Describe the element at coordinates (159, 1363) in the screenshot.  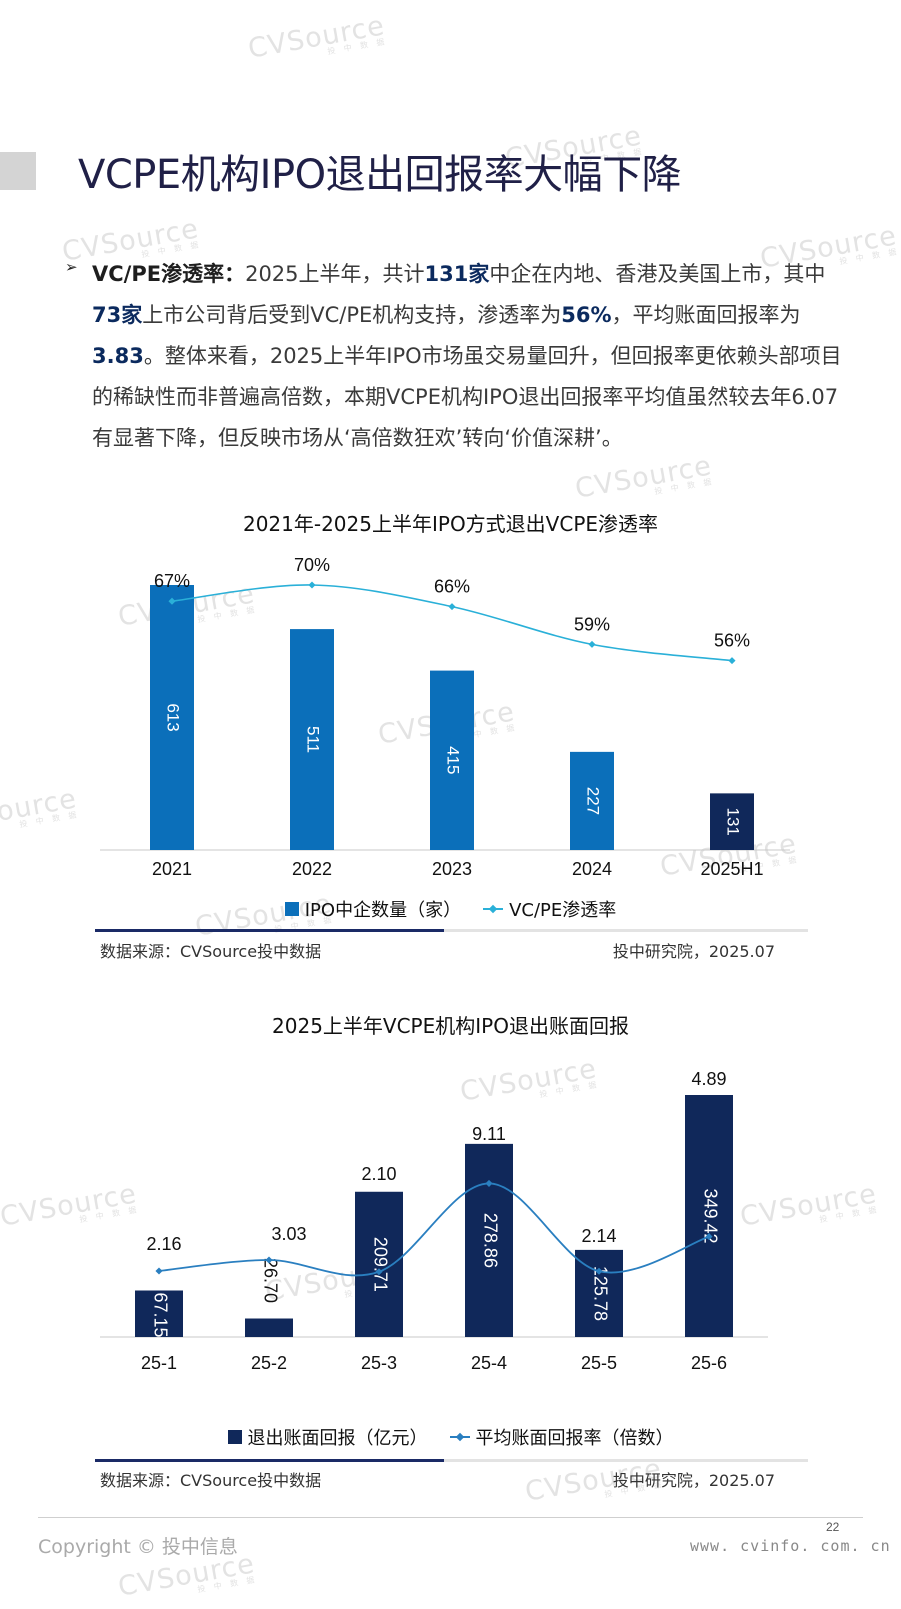
I see `x-tick-label: 25-1` at that location.